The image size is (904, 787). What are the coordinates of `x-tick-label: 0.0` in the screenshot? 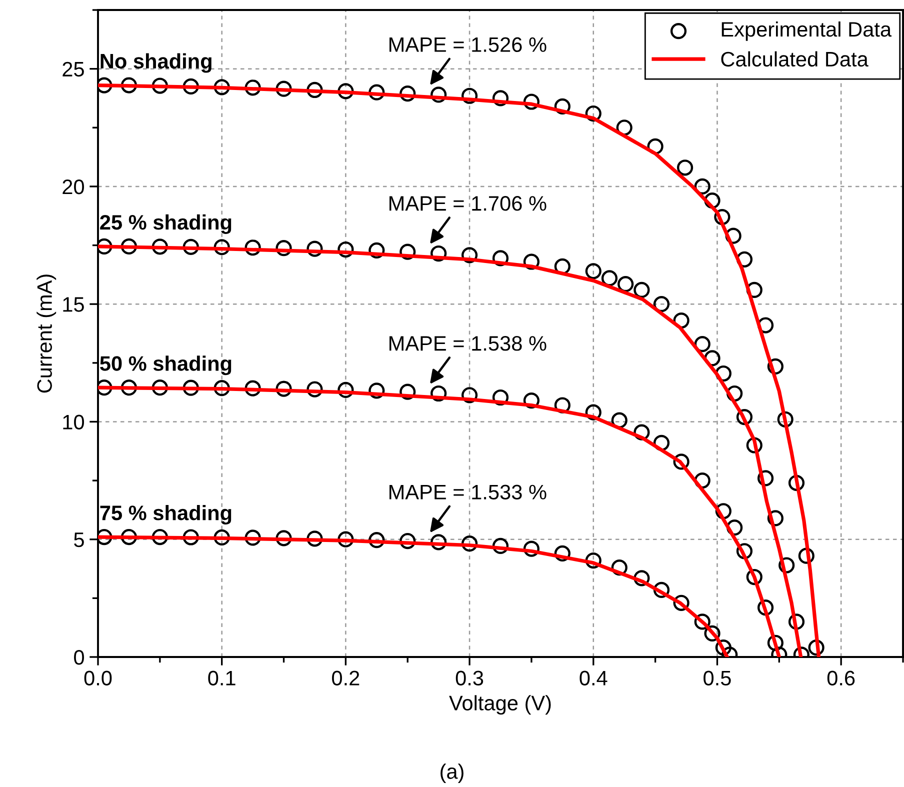 It's located at (98, 678).